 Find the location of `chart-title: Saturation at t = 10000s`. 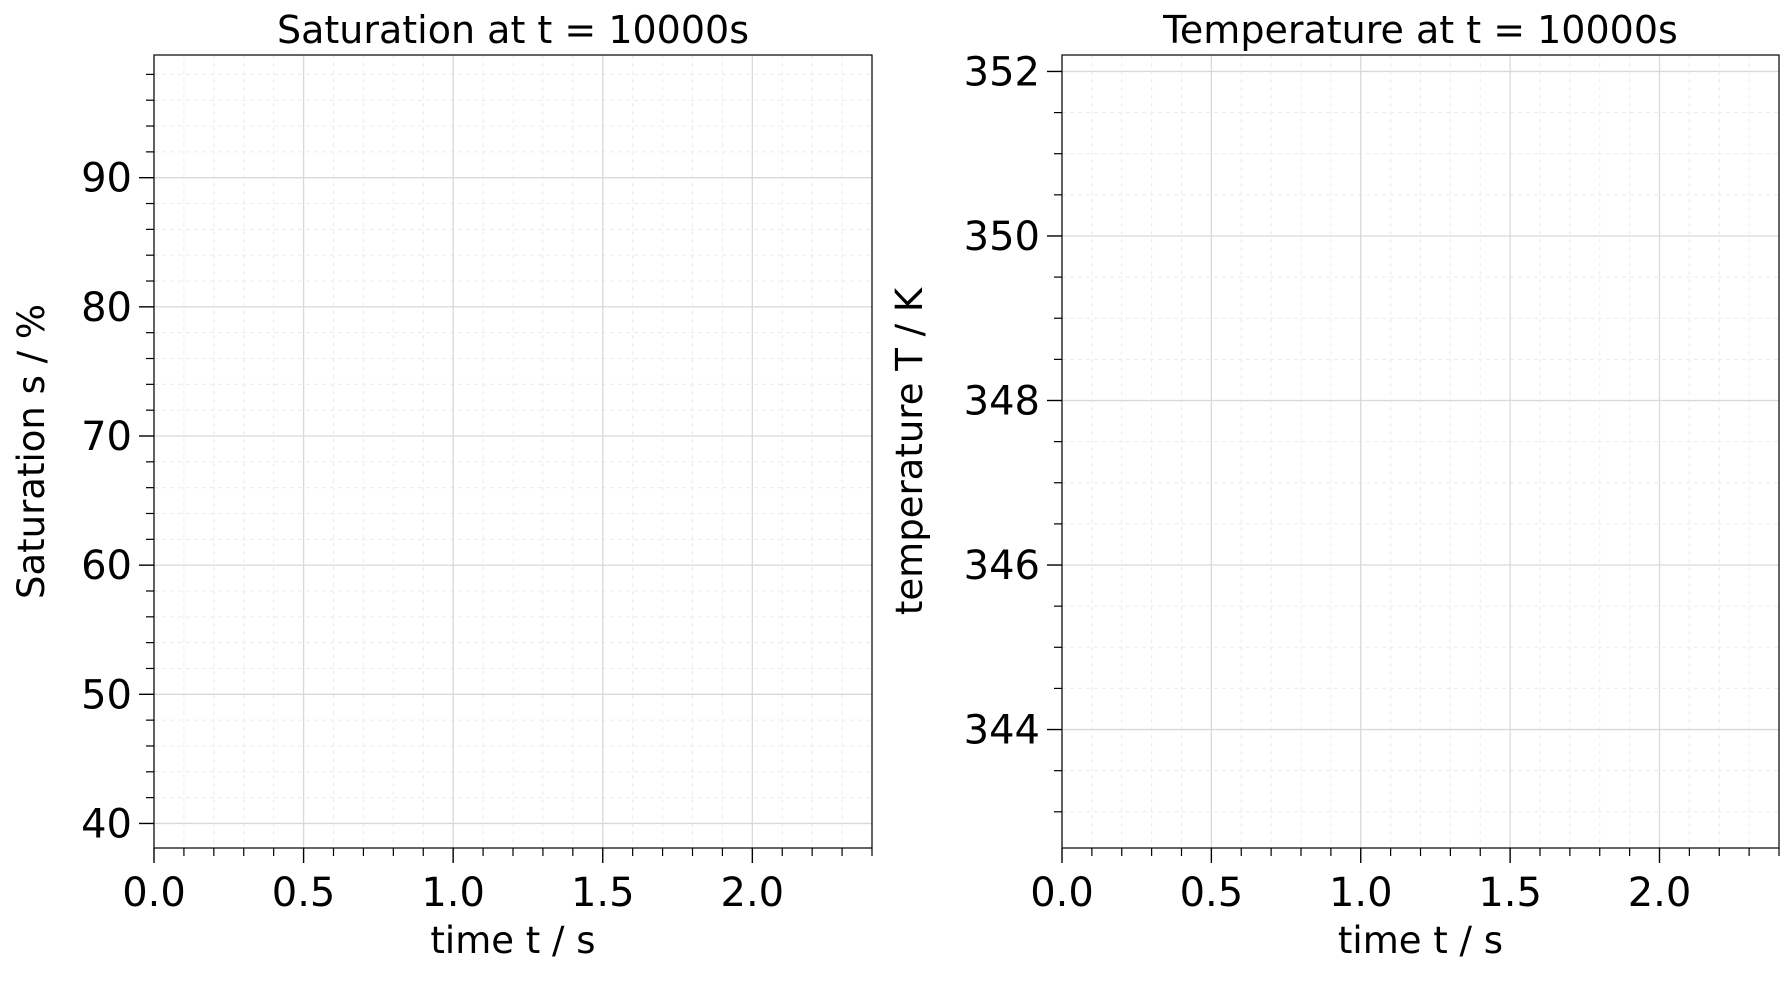

chart-title: Saturation at t = 10000s is located at coordinates (513, 30).